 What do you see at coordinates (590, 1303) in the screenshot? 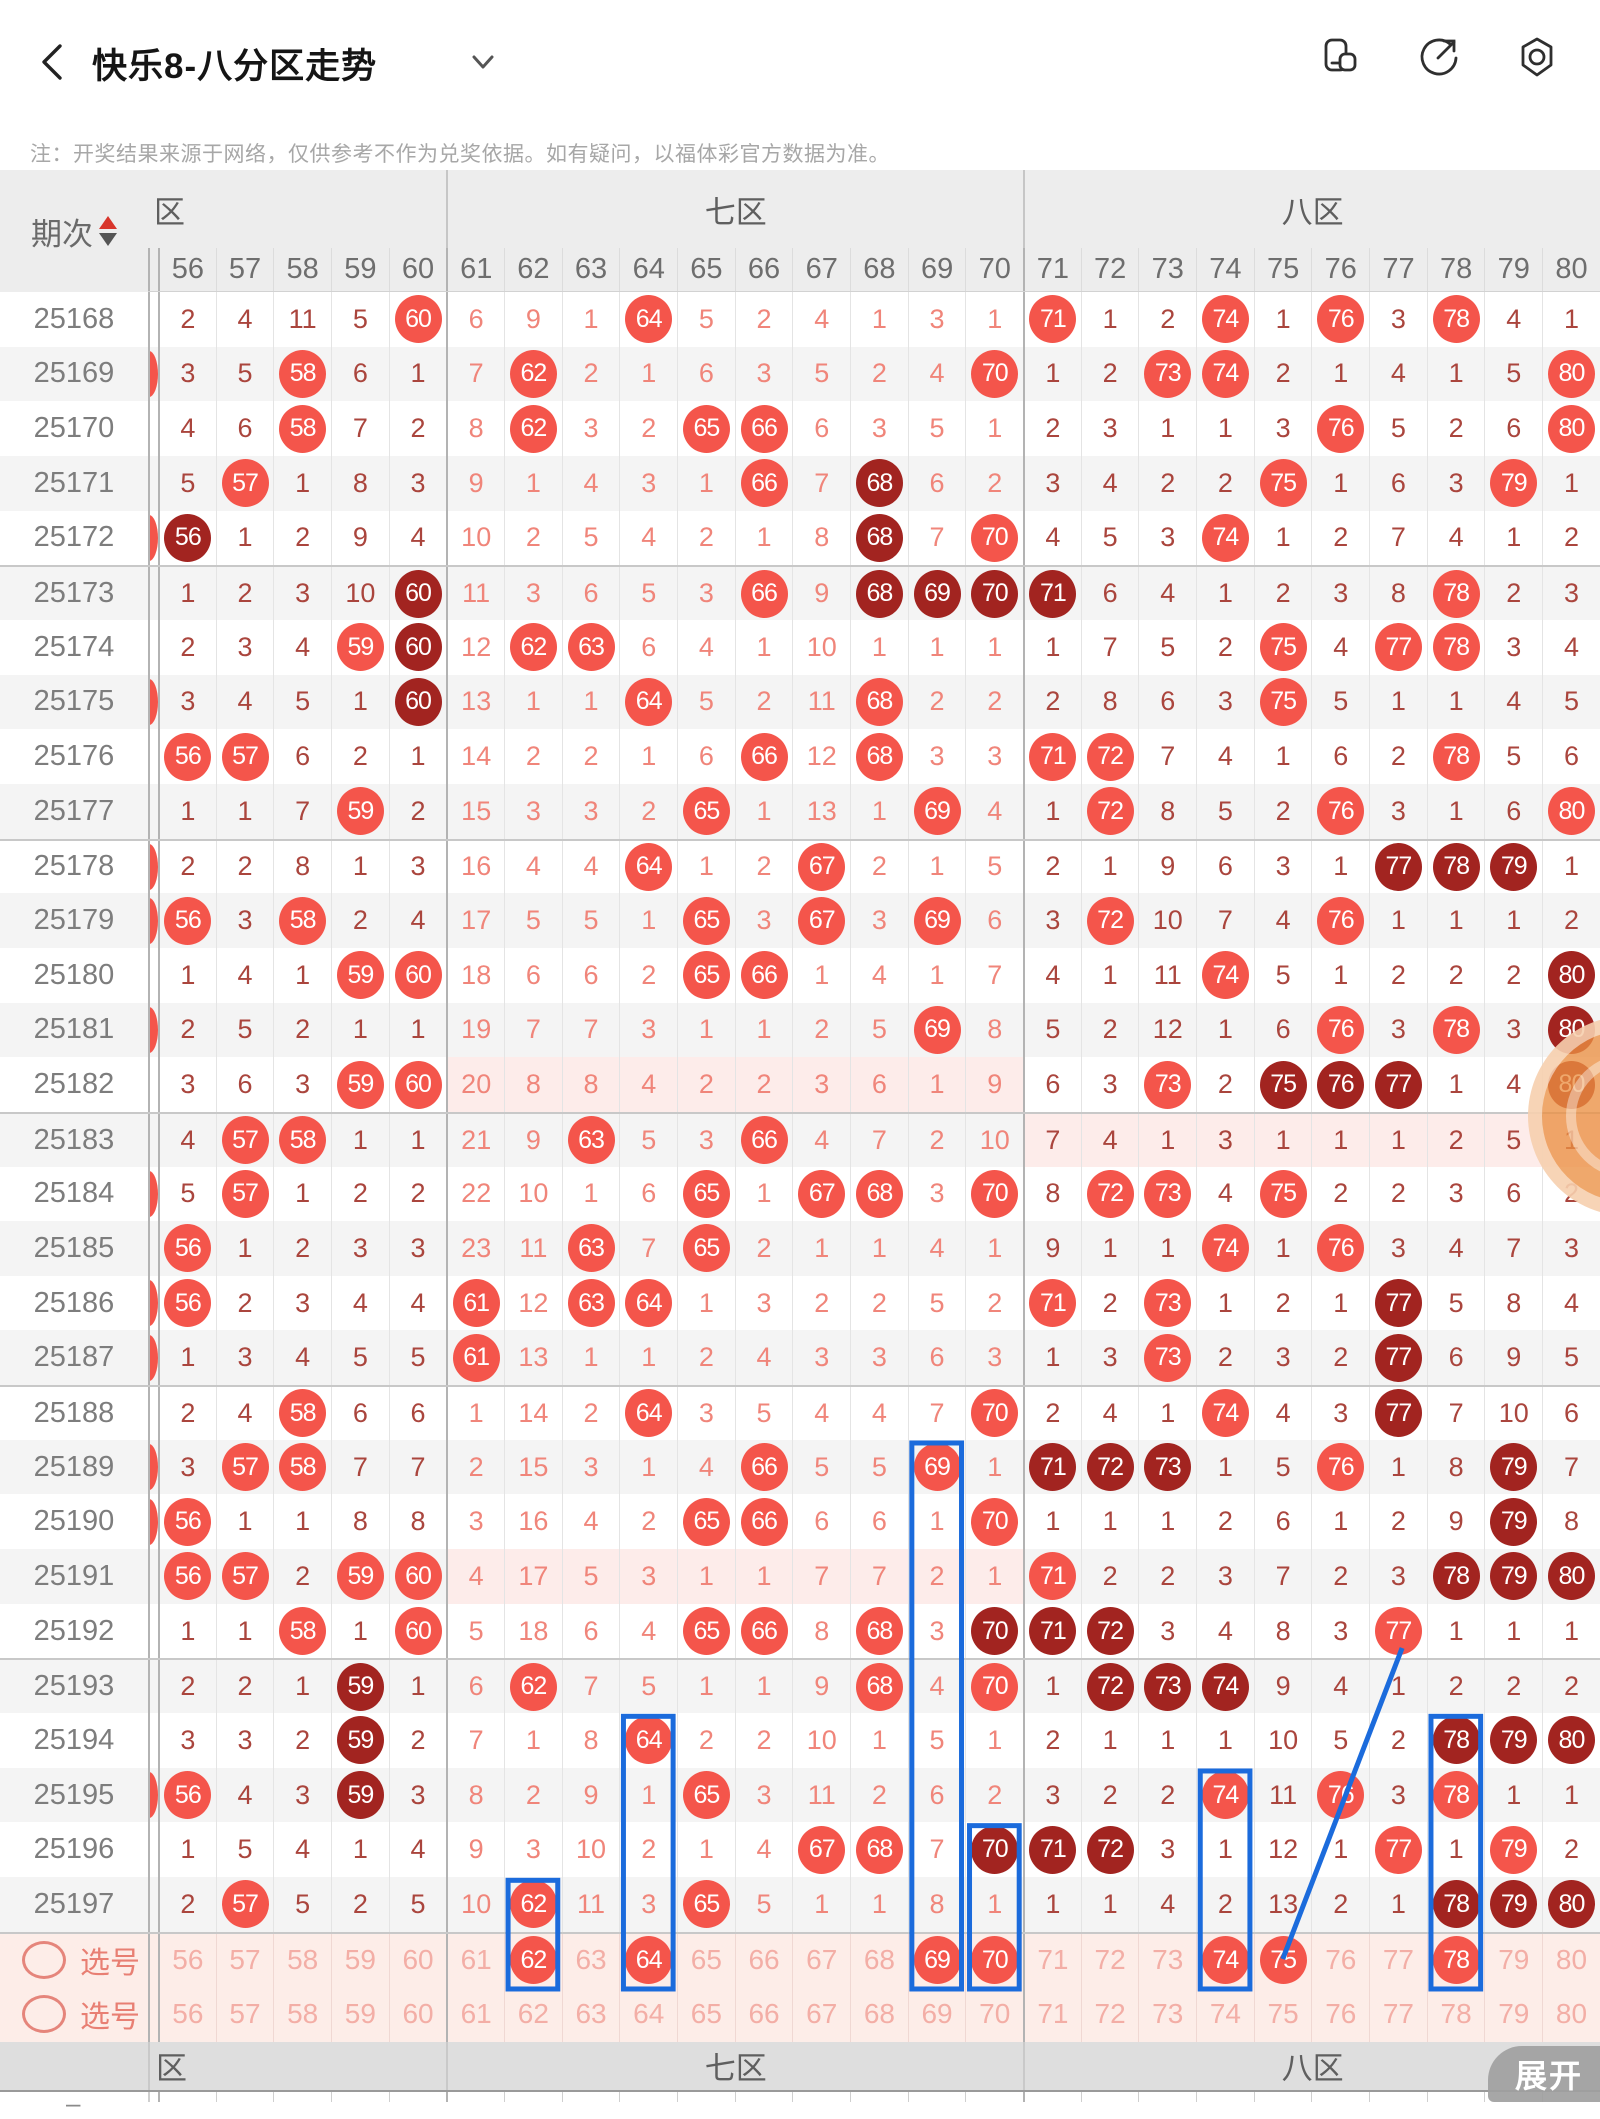
I see `cell: 63` at bounding box center [590, 1303].